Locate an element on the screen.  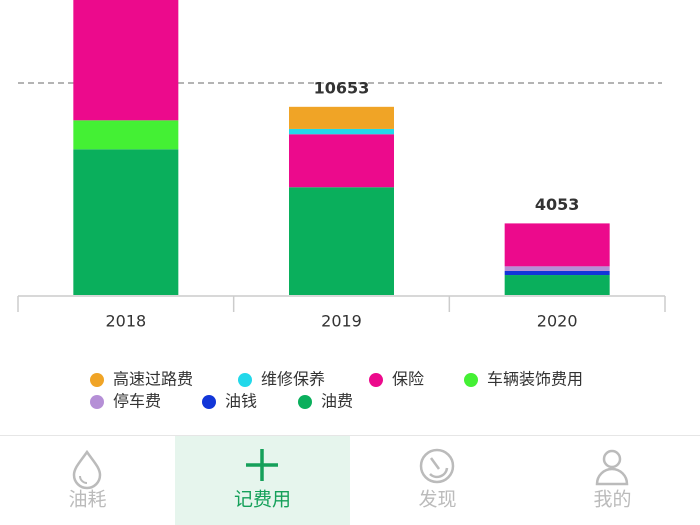
legend-label: 维修保养 is located at coordinates (293, 379).